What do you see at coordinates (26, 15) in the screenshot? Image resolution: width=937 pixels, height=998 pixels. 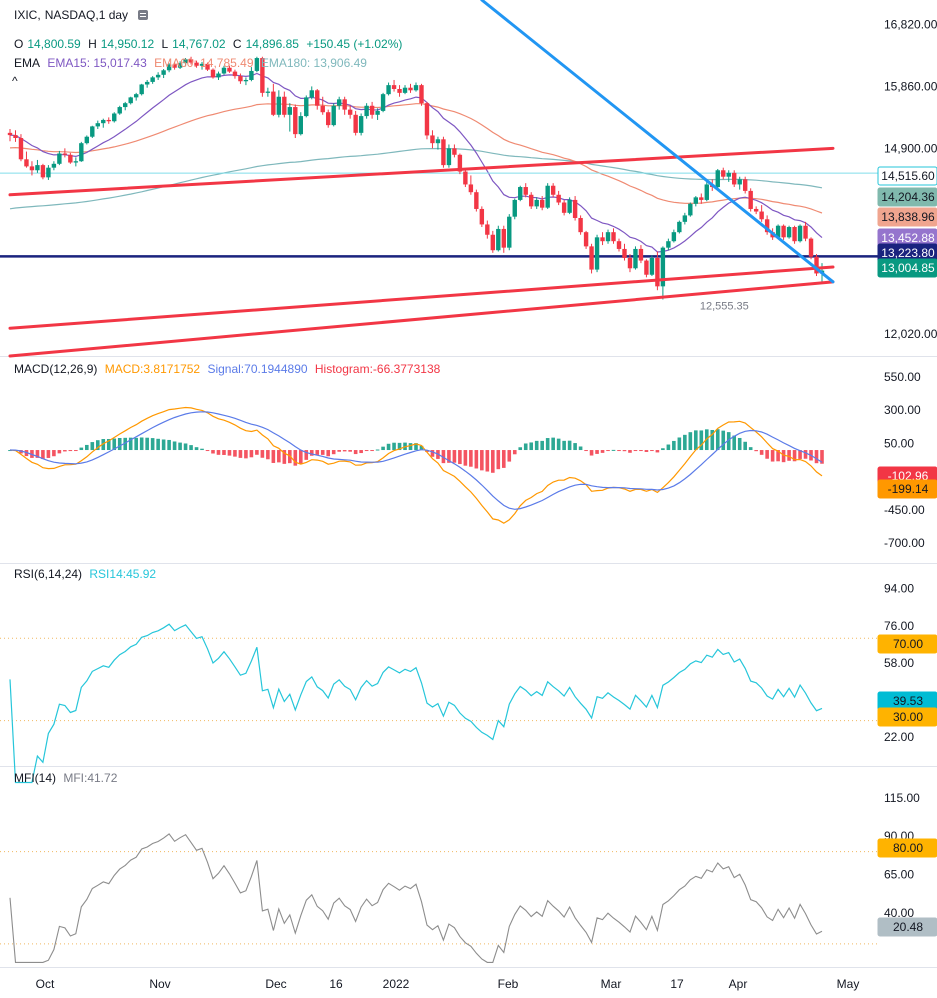 I see `symbol-name: IXIC` at bounding box center [26, 15].